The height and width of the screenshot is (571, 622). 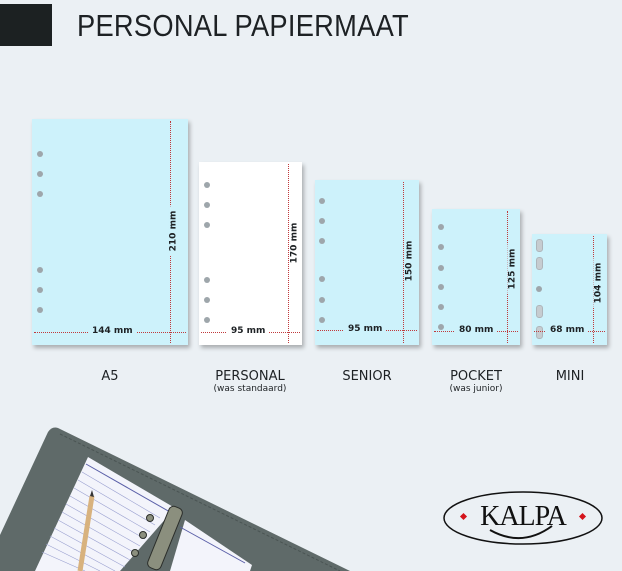 What do you see at coordinates (476, 389) in the screenshot?
I see `size-subtitle: (was junior)` at bounding box center [476, 389].